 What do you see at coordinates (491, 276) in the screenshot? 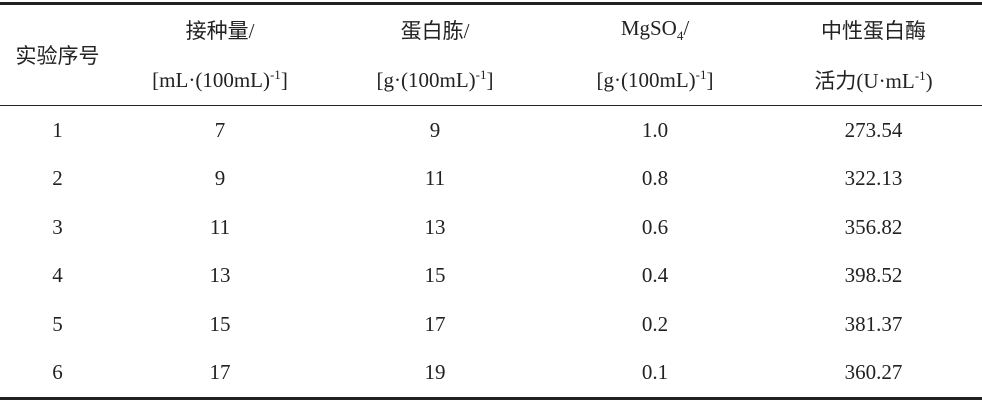
I see `table-row: 4 13 15 0.4 398.52` at bounding box center [491, 276].